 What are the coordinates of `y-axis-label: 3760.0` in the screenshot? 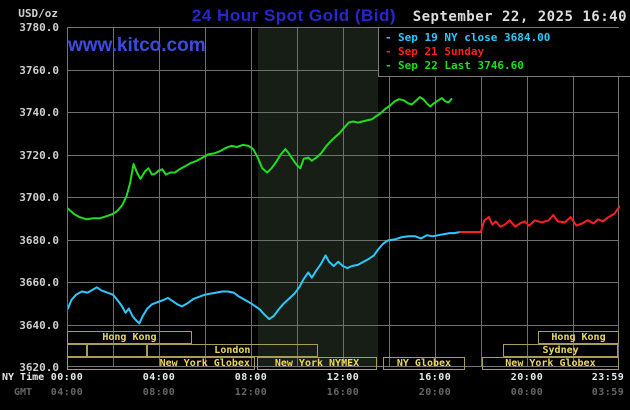 It's located at (39, 70).